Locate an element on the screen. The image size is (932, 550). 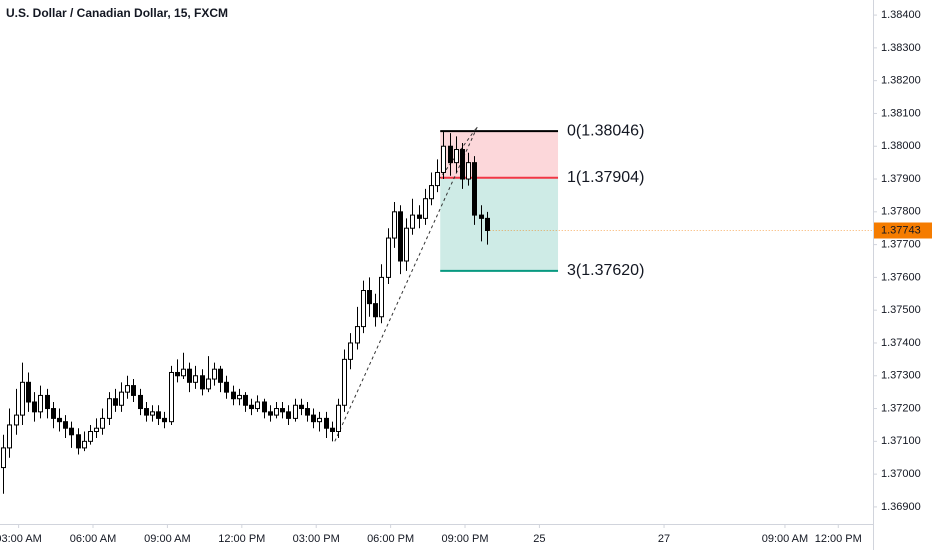
y-tick-label: 1.37500 is located at coordinates (901, 310).